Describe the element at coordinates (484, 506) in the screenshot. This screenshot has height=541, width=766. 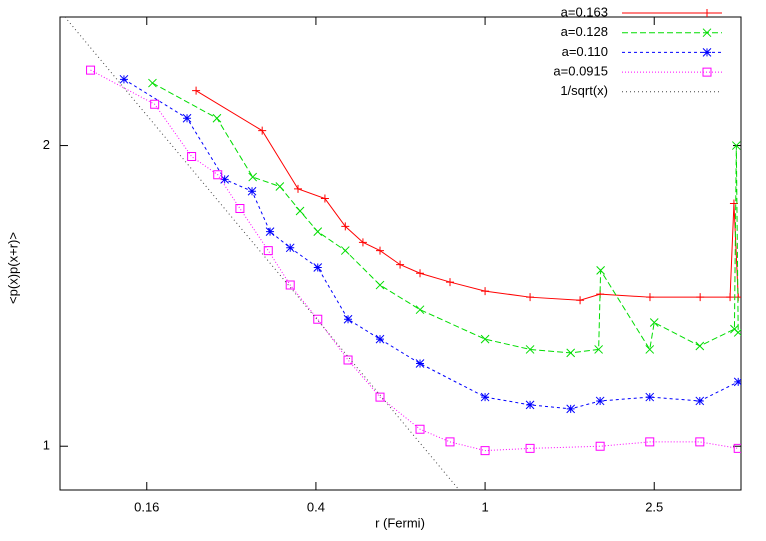
I see `x-tick-label: 1` at that location.